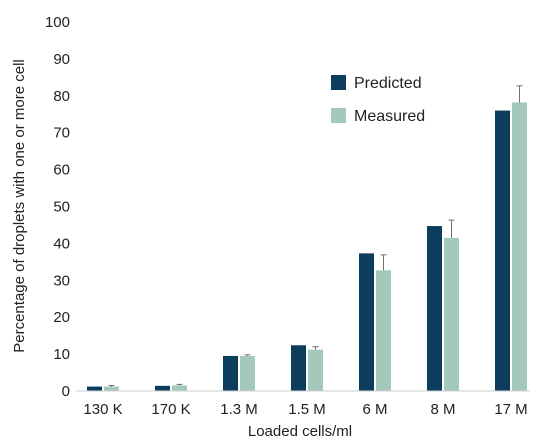  I want to click on bar-predicted-17m, so click(502, 250).